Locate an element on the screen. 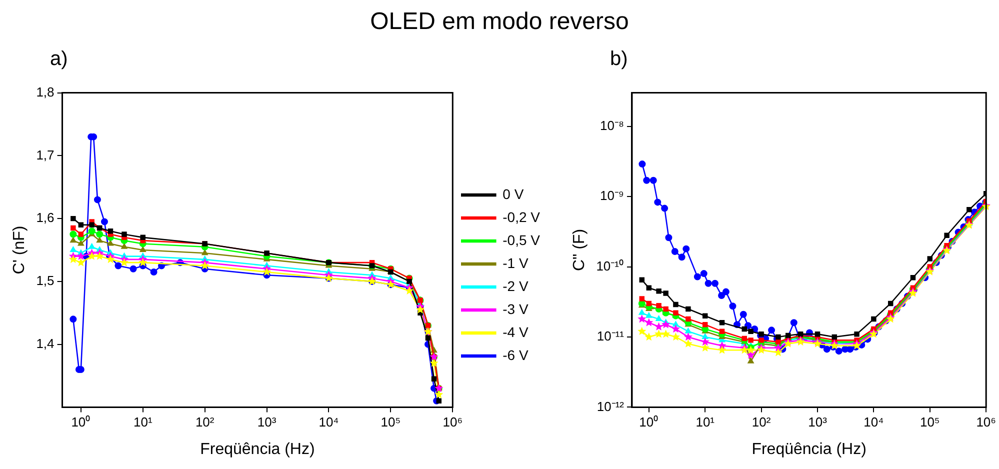  y-tick-label: 1,4 is located at coordinates (45, 343).